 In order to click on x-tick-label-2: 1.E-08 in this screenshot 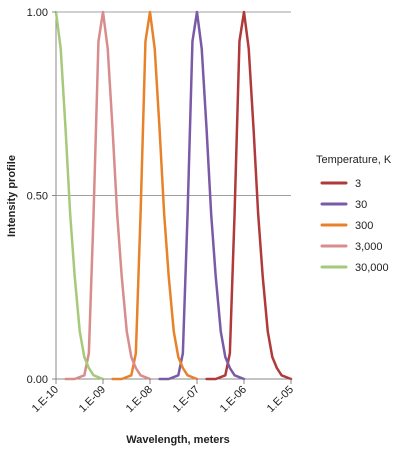, I will do `click(139, 399)`.